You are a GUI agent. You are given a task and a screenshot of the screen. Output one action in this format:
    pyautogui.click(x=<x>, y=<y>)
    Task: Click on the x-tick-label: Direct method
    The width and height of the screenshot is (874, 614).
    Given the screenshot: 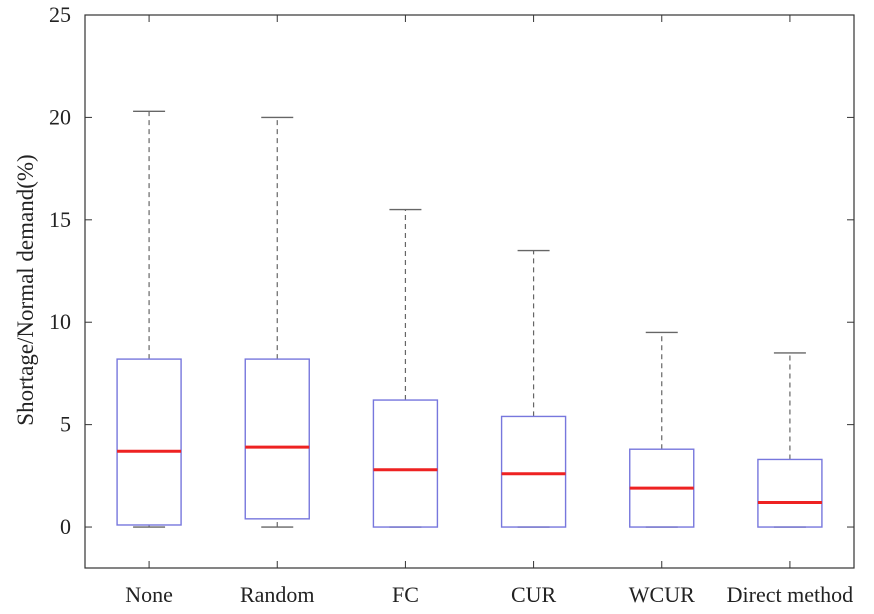 What is the action you would take?
    pyautogui.click(x=790, y=594)
    